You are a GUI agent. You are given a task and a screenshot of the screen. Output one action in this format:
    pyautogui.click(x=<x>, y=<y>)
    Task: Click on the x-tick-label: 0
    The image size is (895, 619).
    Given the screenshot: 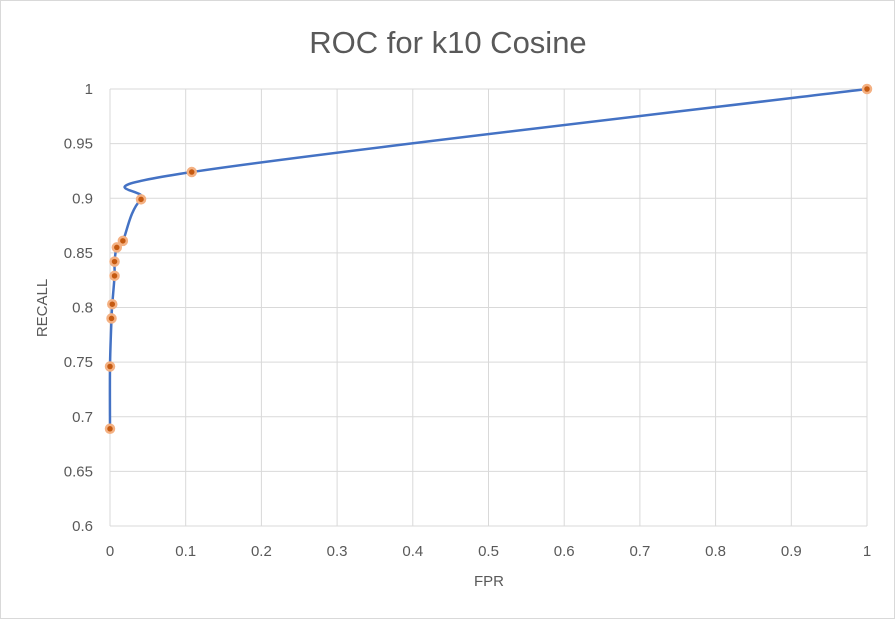 What is the action you would take?
    pyautogui.click(x=110, y=551)
    